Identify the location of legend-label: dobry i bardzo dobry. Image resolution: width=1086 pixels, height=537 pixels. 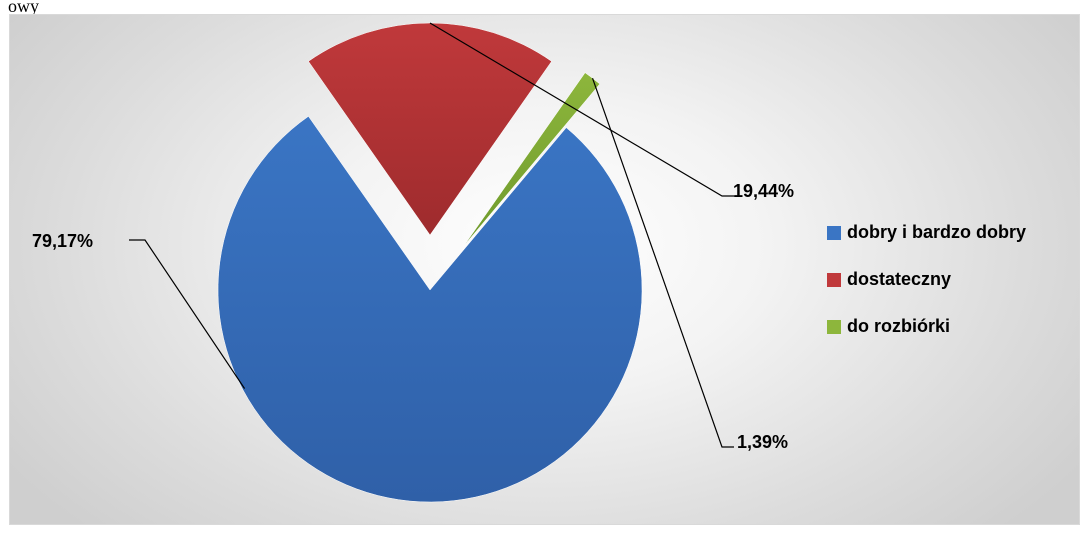
(937, 232).